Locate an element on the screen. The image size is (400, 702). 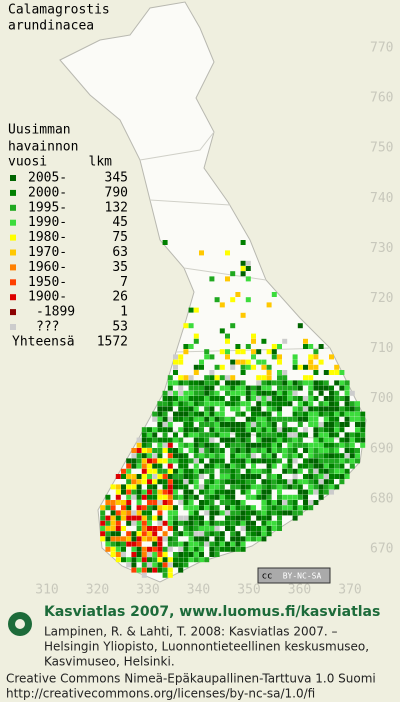
grid-label-y: 740 is located at coordinates (381, 198).